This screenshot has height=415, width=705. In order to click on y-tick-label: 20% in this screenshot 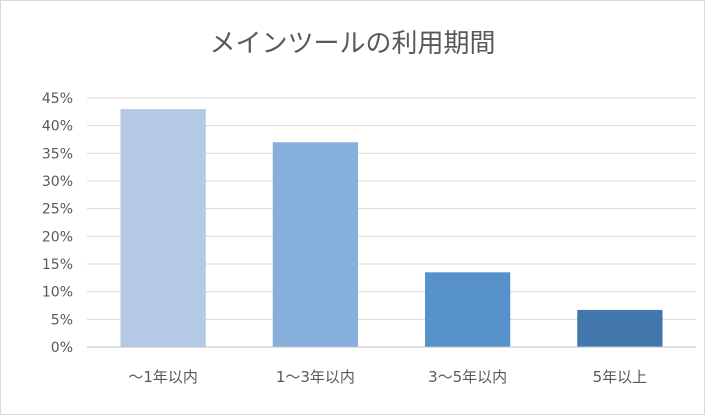, I will do `click(57, 237)`.